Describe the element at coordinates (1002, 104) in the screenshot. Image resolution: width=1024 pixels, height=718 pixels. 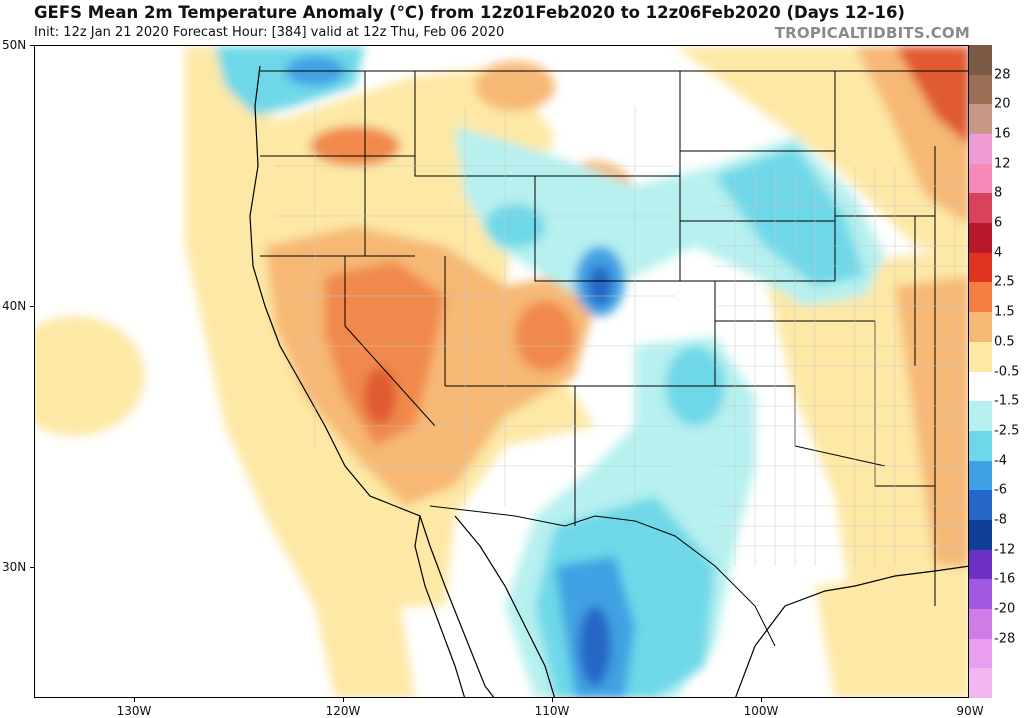
I see `colorbar-label: 20` at that location.